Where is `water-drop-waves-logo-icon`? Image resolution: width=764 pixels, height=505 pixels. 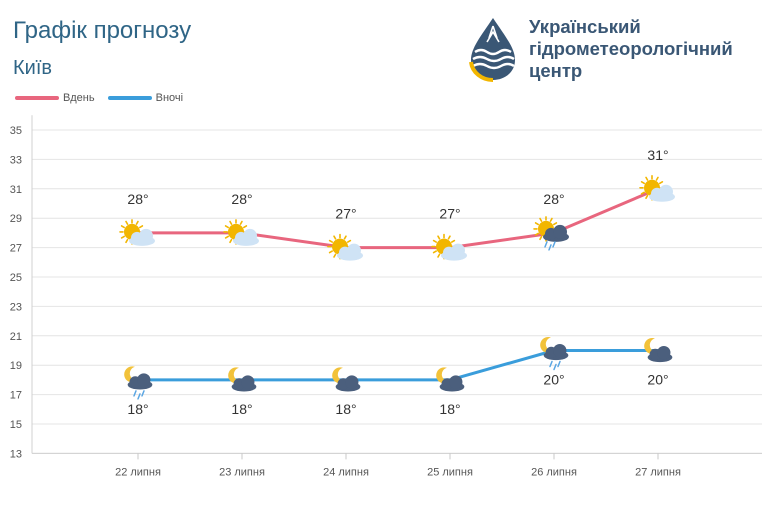
water-drop-waves-logo-icon is located at coordinates (492, 50).